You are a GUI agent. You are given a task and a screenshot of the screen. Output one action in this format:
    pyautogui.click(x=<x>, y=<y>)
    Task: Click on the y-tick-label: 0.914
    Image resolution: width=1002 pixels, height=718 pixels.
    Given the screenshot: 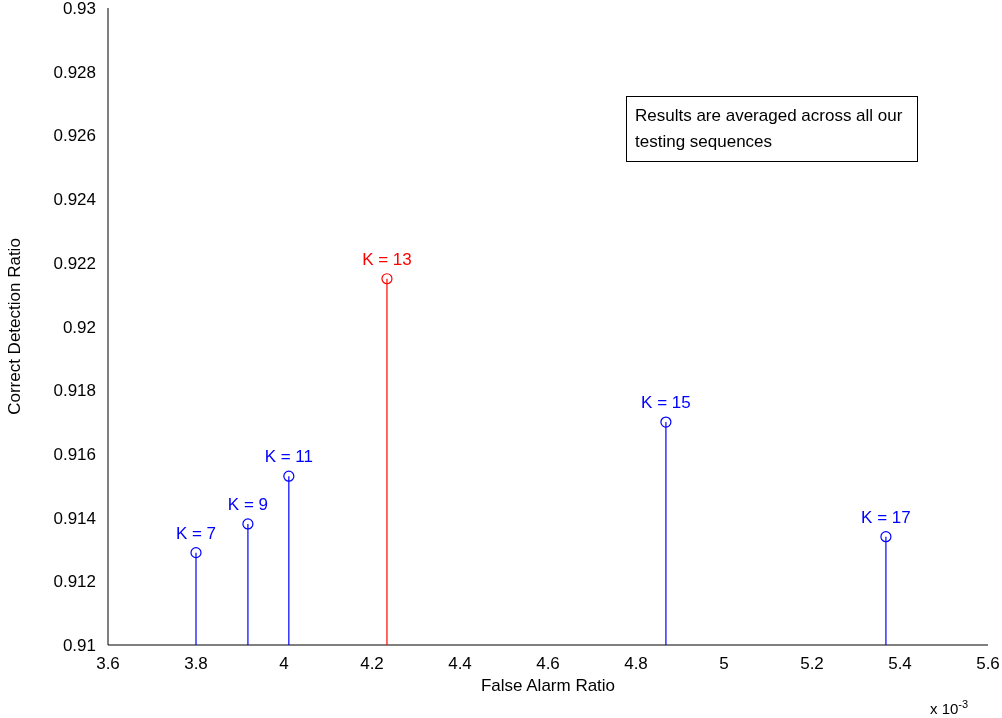 What is the action you would take?
    pyautogui.click(x=74, y=518)
    